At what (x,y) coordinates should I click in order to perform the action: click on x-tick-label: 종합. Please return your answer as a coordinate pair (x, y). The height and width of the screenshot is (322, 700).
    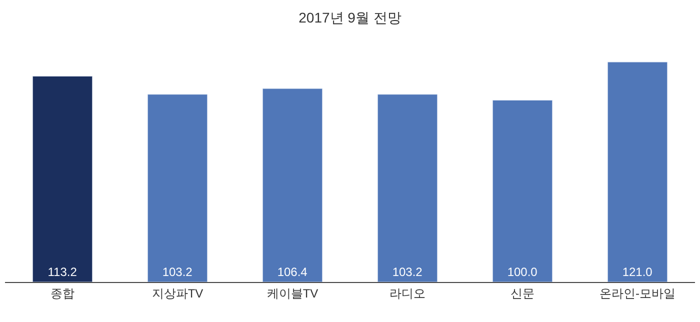
    Looking at the image, I should click on (62, 293).